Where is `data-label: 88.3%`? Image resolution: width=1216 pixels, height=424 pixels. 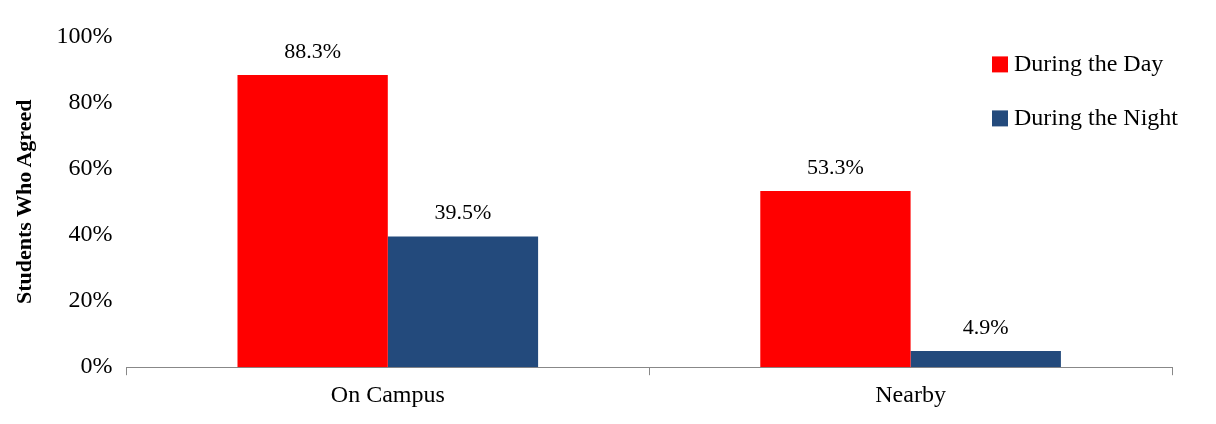 data-label: 88.3% is located at coordinates (313, 50).